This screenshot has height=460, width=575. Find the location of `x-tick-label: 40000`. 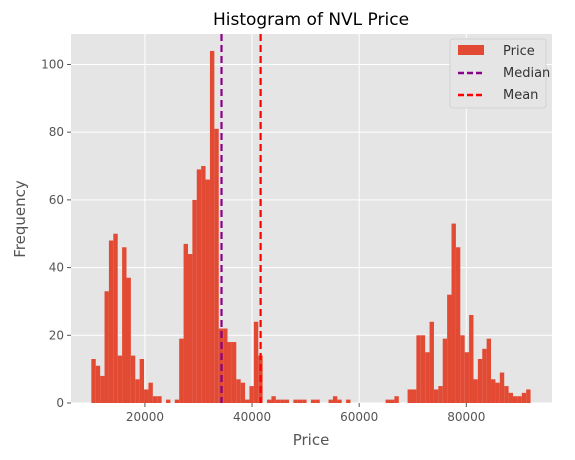

x-tick-label: 40000 is located at coordinates (252, 417).